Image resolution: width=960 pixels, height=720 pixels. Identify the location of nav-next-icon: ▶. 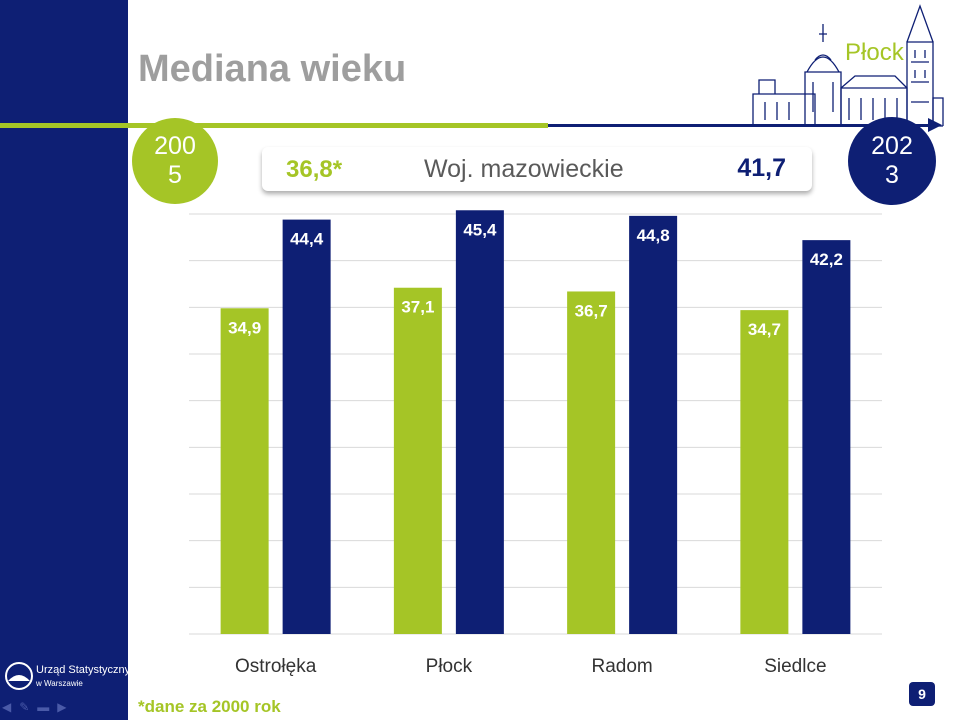
(66, 707).